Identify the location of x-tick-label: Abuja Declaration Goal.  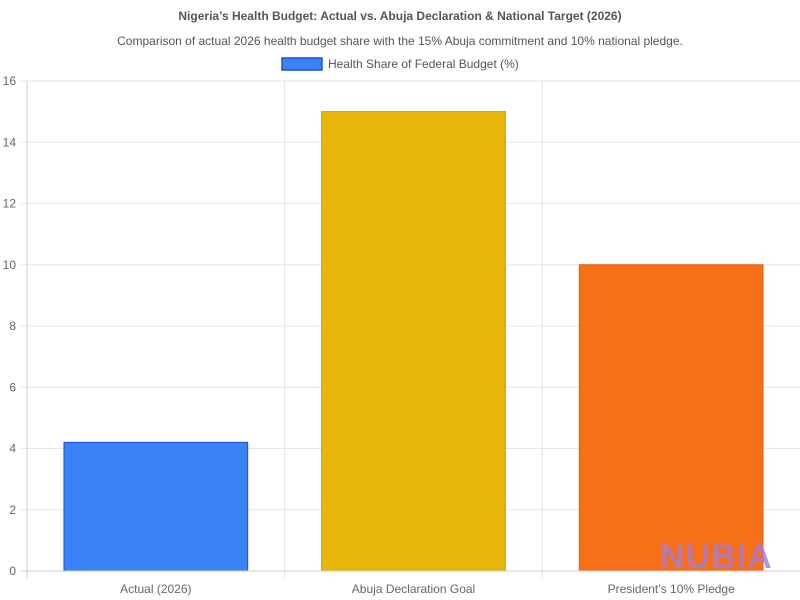
(413, 589).